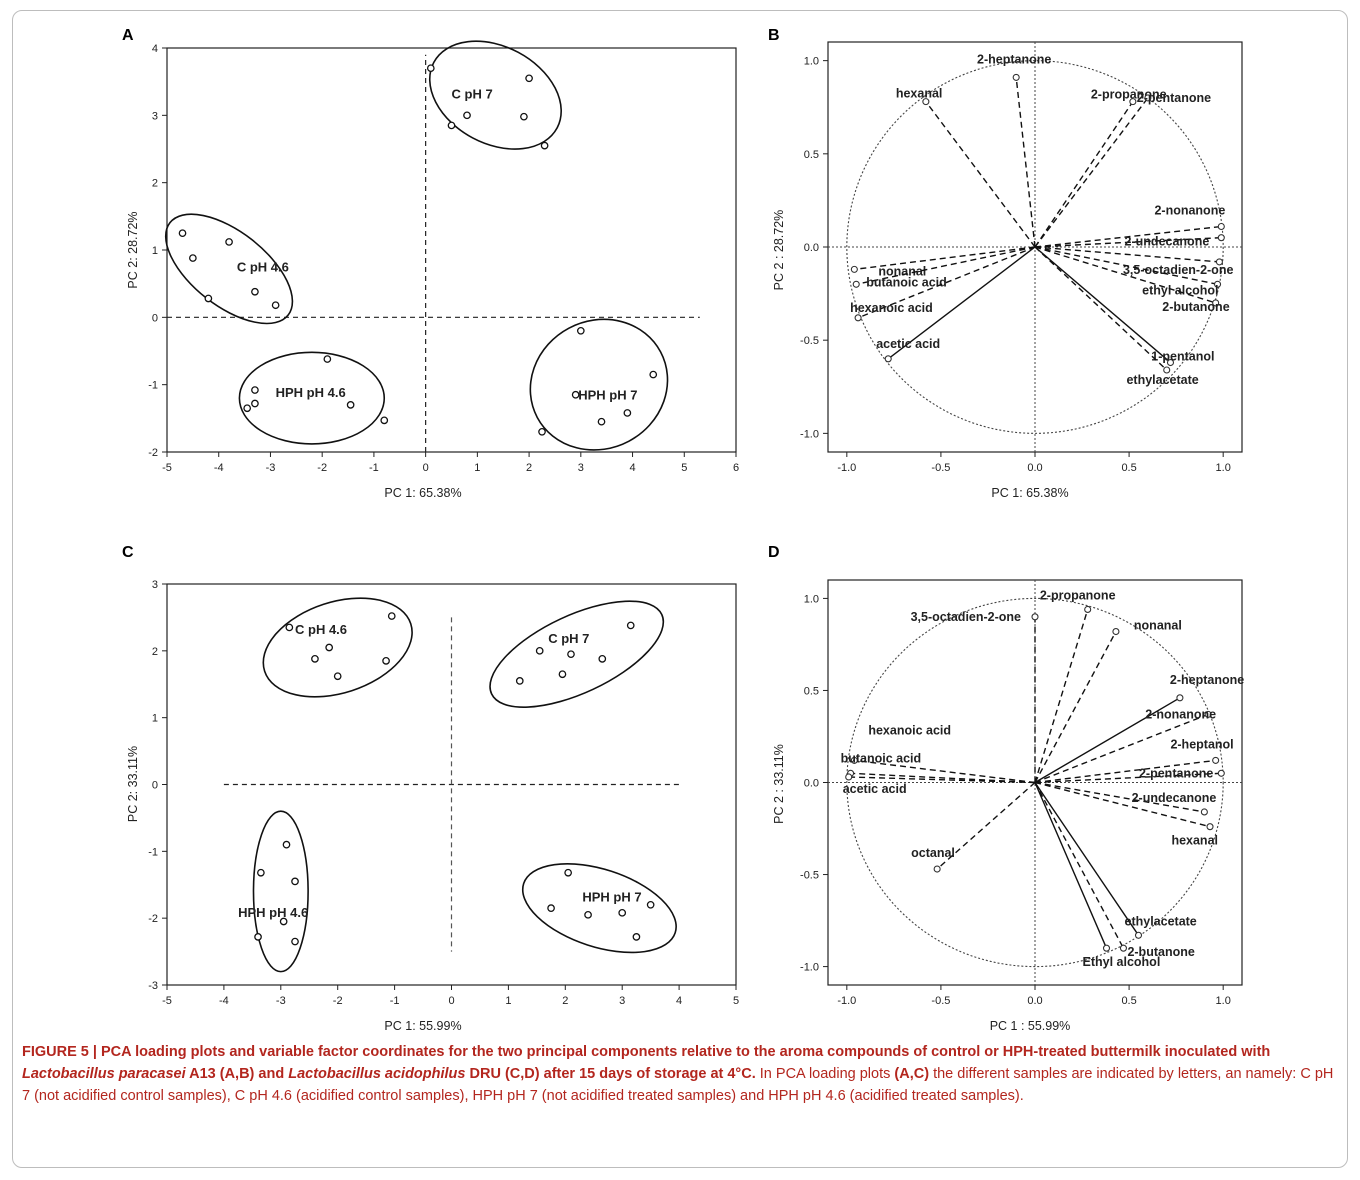 Image resolution: width=1360 pixels, height=1180 pixels. Describe the element at coordinates (155, 251) in the screenshot. I see `y-tick-label: 1` at that location.